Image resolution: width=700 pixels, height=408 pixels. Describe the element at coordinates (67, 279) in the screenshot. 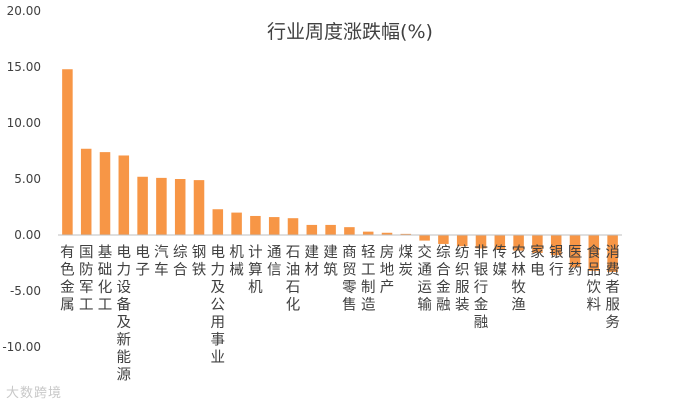

I see `category-label: 有色金属` at that location.